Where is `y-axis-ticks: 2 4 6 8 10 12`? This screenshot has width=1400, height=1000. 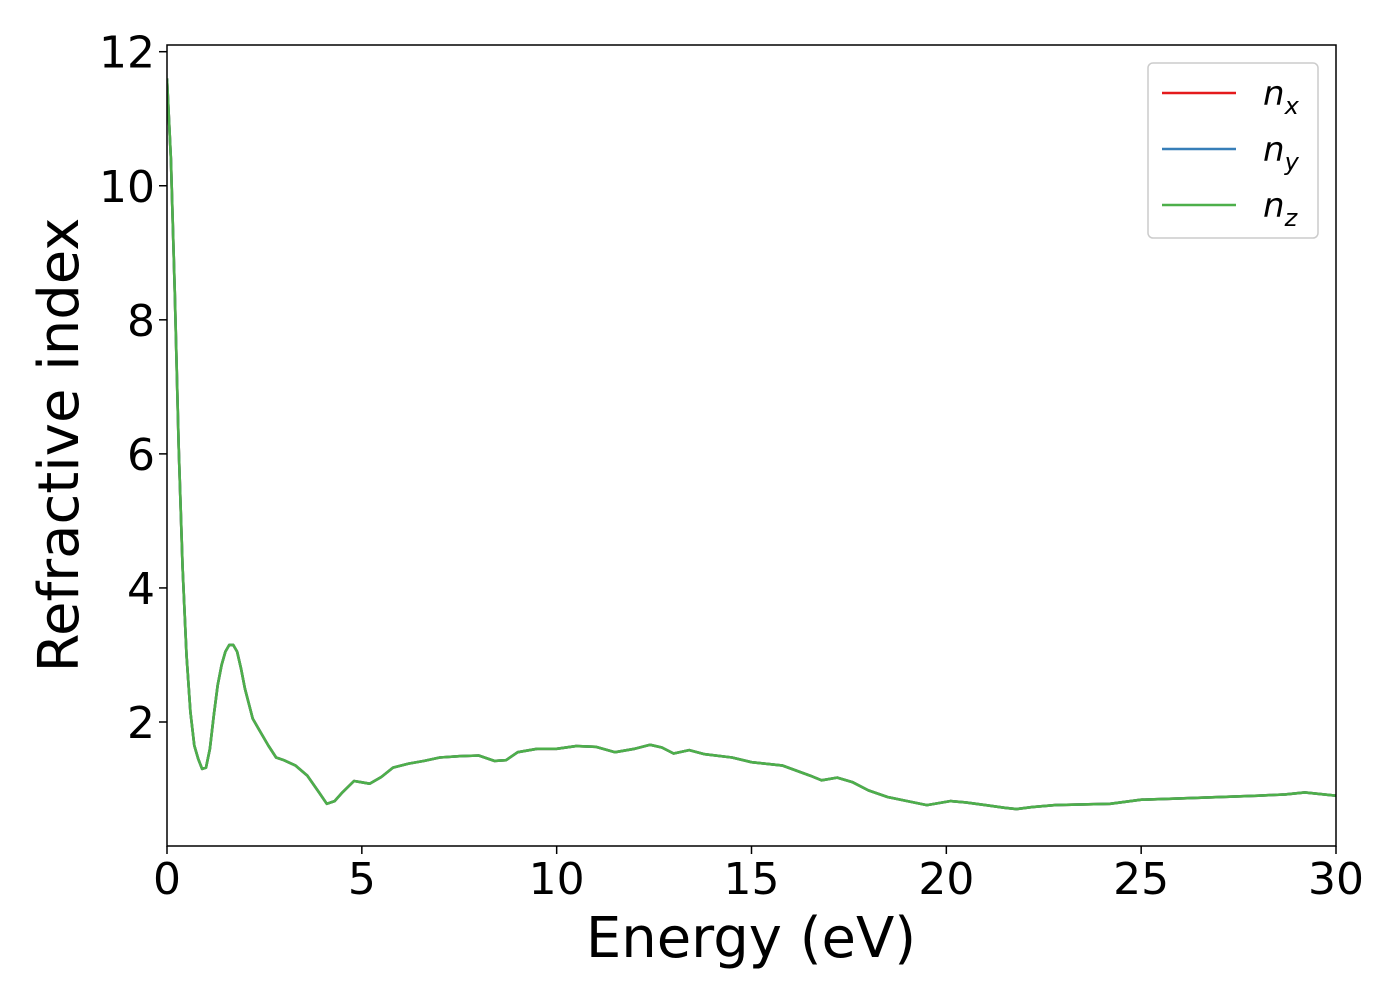 y-axis-ticks: 2 4 6 8 10 12 is located at coordinates (133, 388).